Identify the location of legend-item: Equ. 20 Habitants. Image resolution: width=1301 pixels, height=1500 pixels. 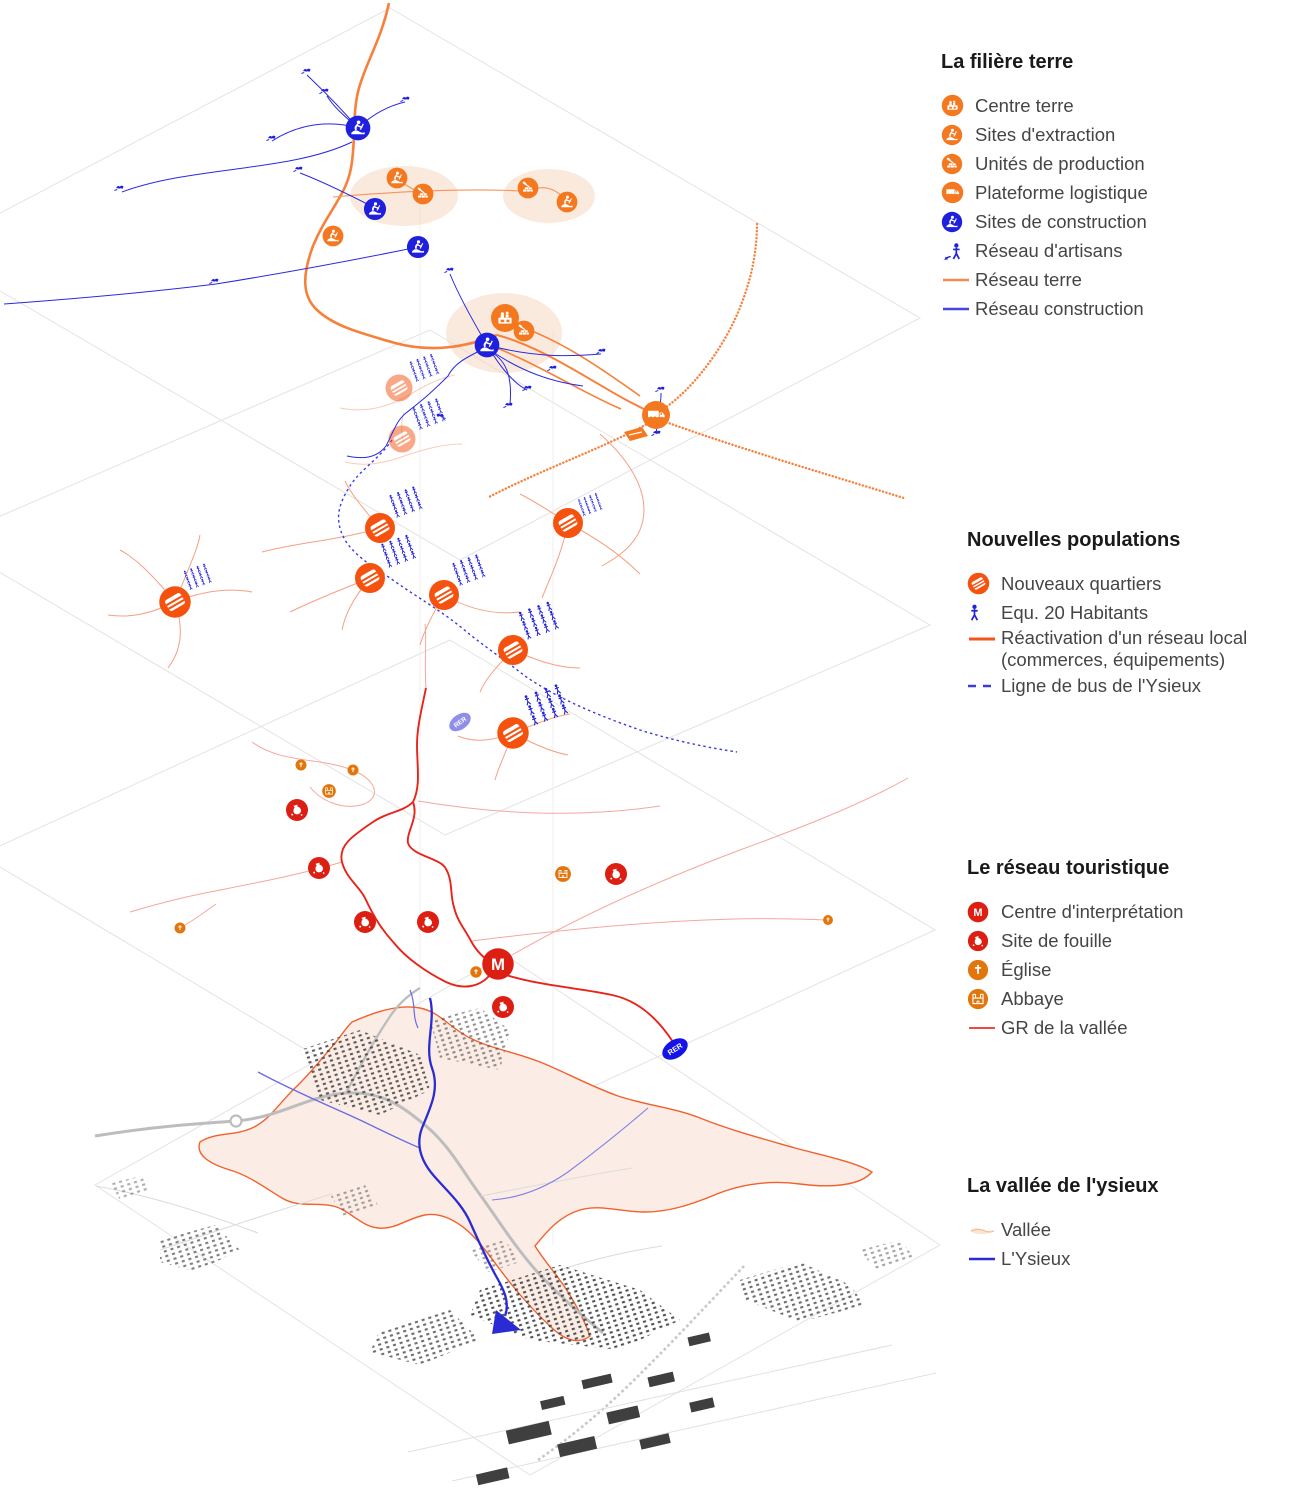
(1134, 612).